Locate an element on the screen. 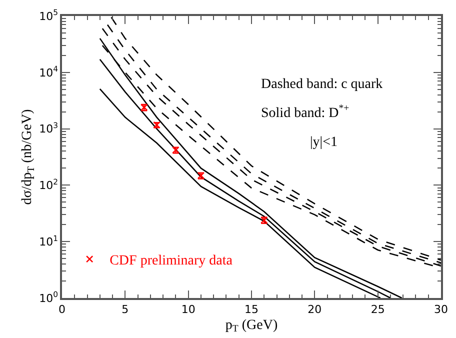  y-tick-label: 10$^{5}$ is located at coordinates (48, 15).